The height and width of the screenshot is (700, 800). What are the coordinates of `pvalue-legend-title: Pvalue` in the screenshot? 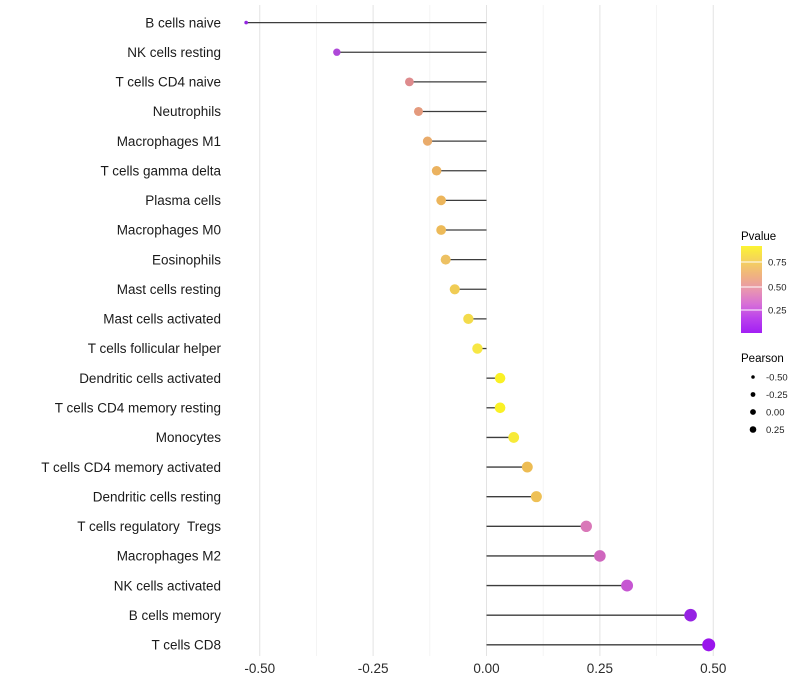 It's located at (758, 237).